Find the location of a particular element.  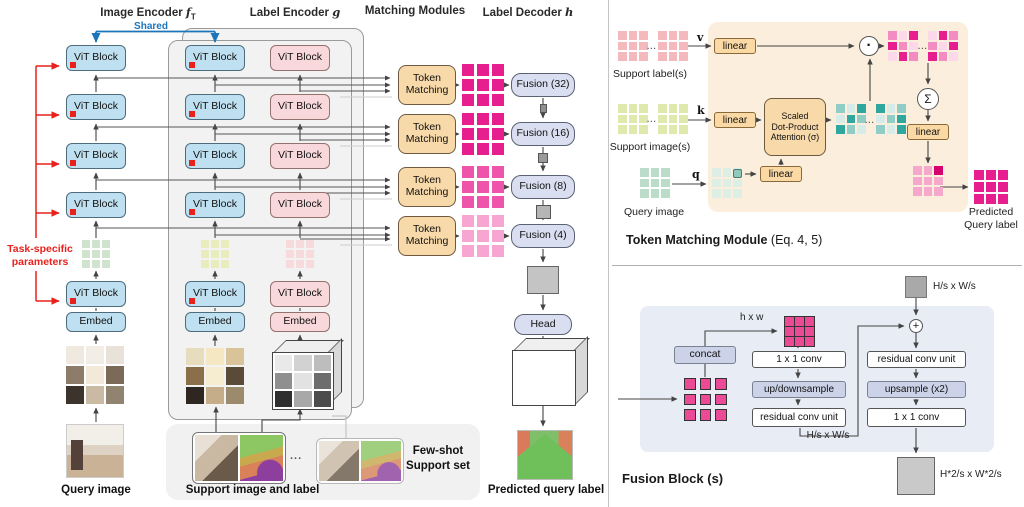

sum-icon: Σ is located at coordinates (928, 99).